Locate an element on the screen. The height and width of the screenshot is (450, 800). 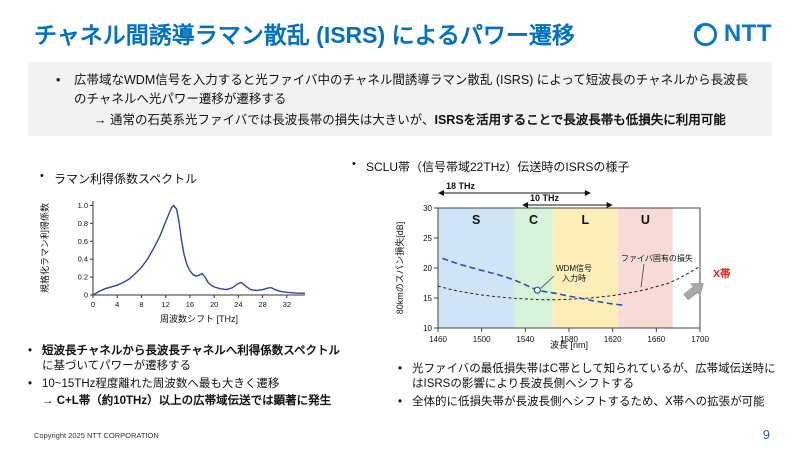
svg-text: 30 is located at coordinates (427, 208).